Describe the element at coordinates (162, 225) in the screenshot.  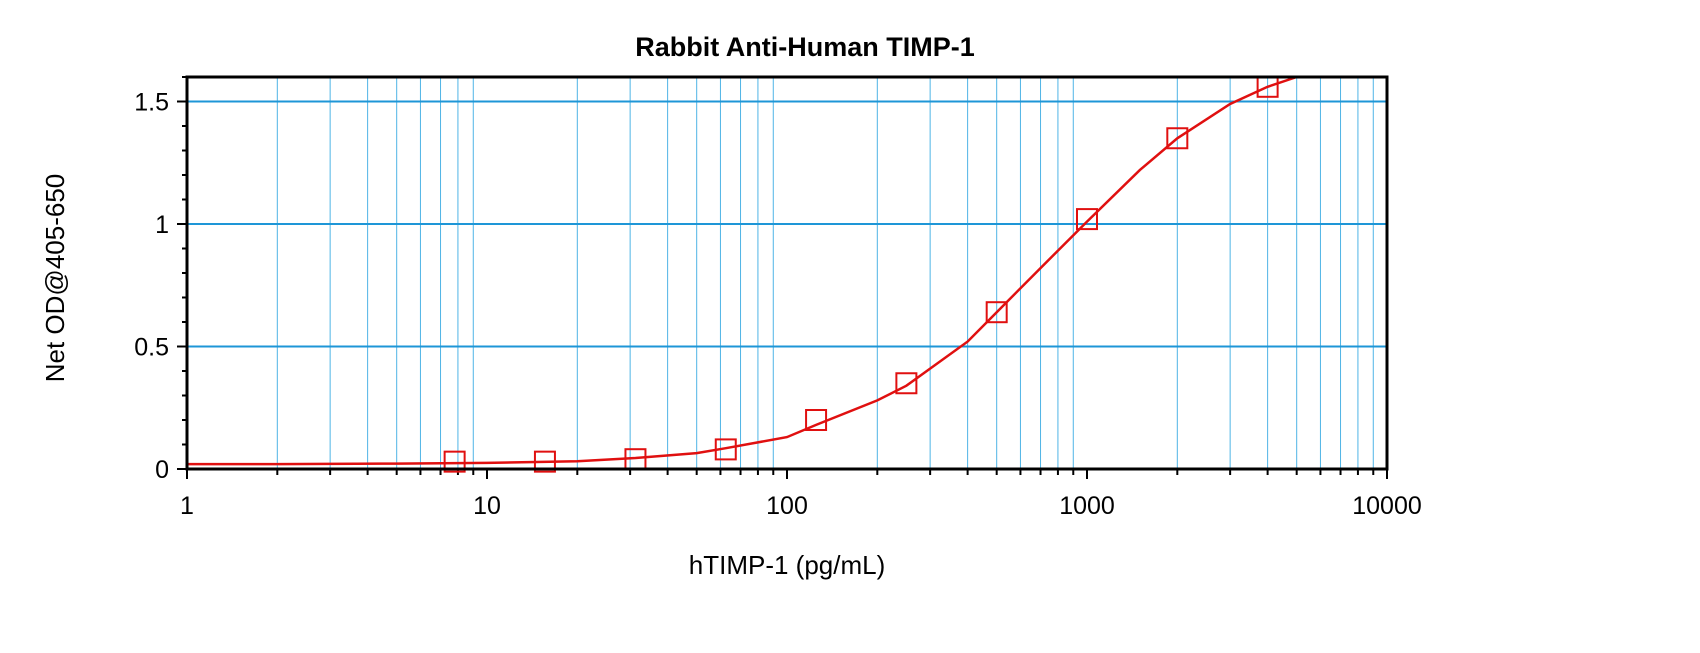
I see `y-tick-label: 1` at that location.